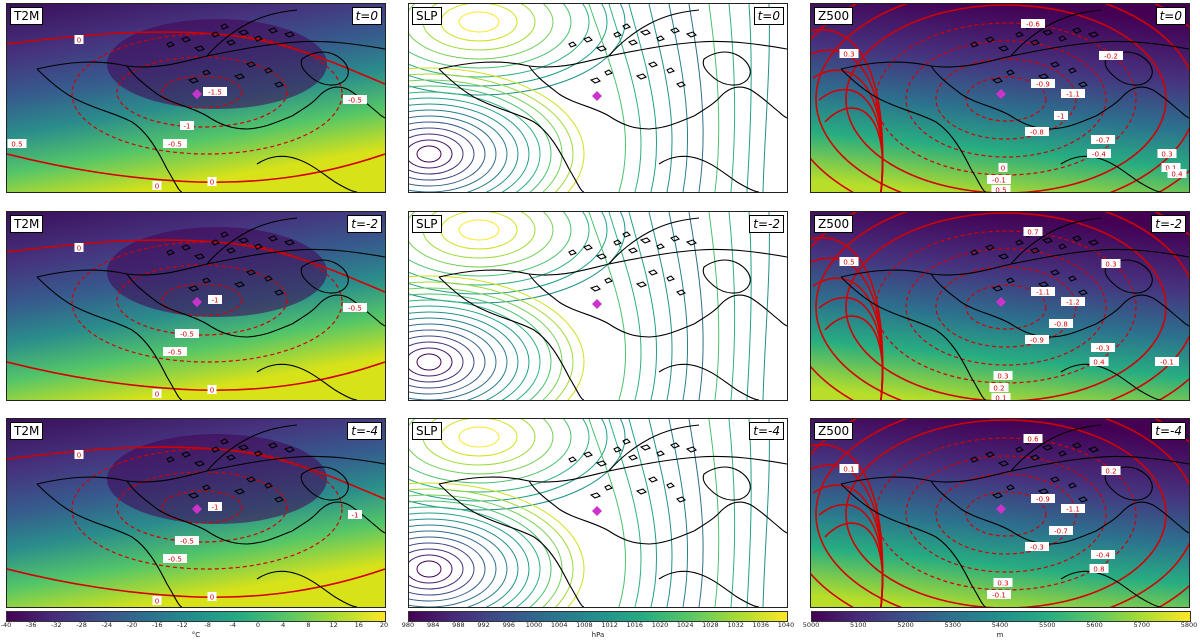 The image size is (1200, 642). Describe the element at coordinates (1000, 635) in the screenshot. I see `colorbar-z500-unit: m` at that location.